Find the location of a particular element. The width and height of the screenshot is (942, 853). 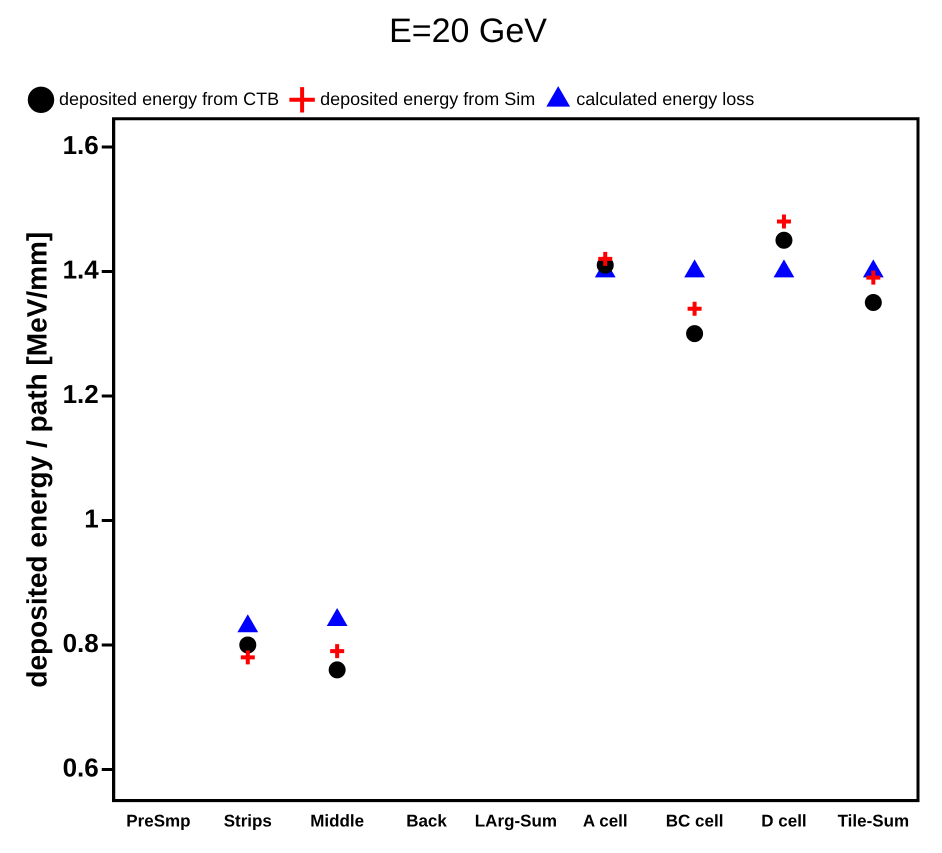

x-tick-label: LArg-Sum is located at coordinates (515, 820).